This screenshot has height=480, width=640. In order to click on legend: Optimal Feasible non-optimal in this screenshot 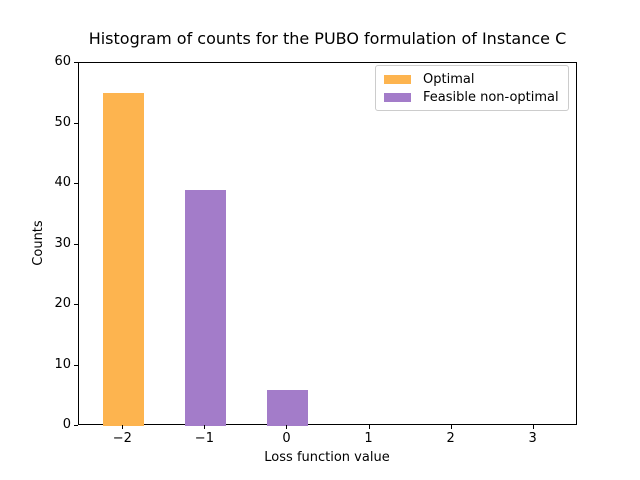, I will do `click(472, 88)`.